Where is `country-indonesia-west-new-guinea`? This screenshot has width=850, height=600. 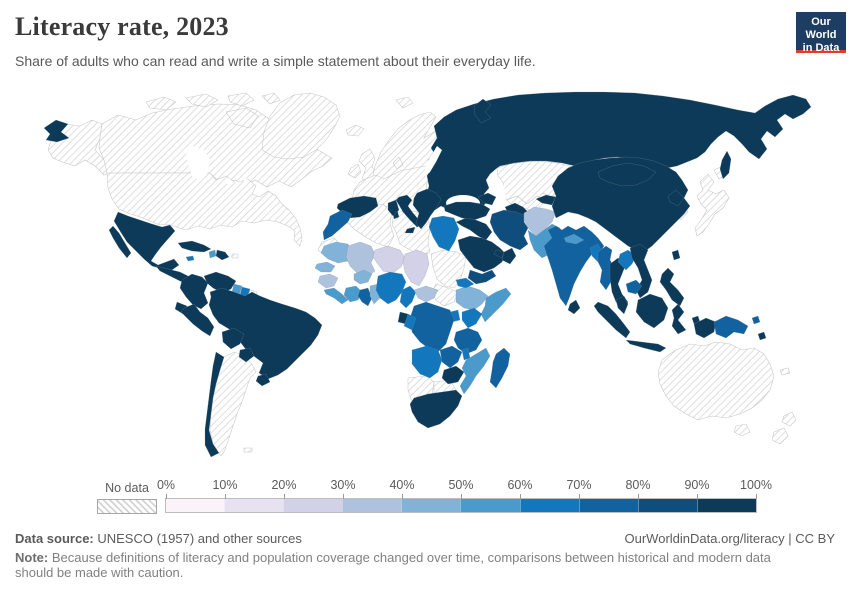
country-indonesia-west-new-guinea is located at coordinates (705, 328).